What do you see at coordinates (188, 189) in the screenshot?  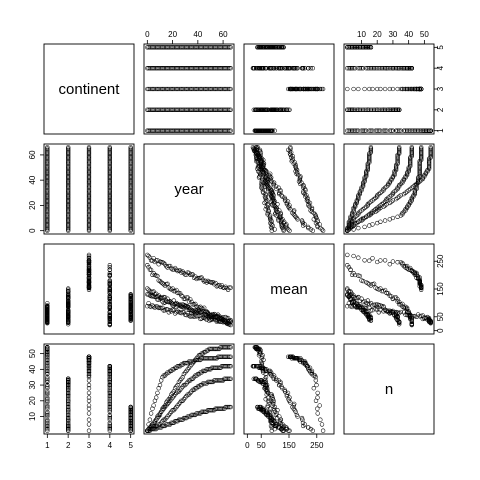 I see `variable-label-year: year` at bounding box center [188, 189].